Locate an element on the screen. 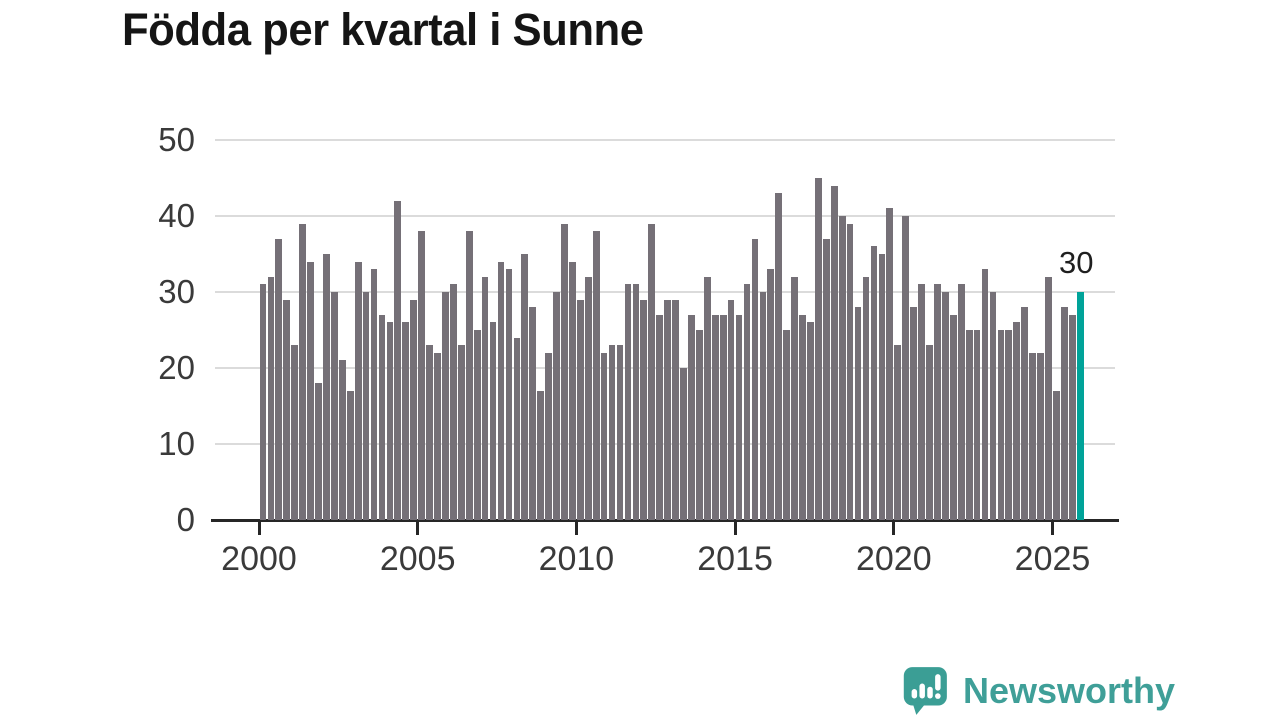 The image size is (1280, 720). y-axis-label-20: 20 is located at coordinates (176, 367).